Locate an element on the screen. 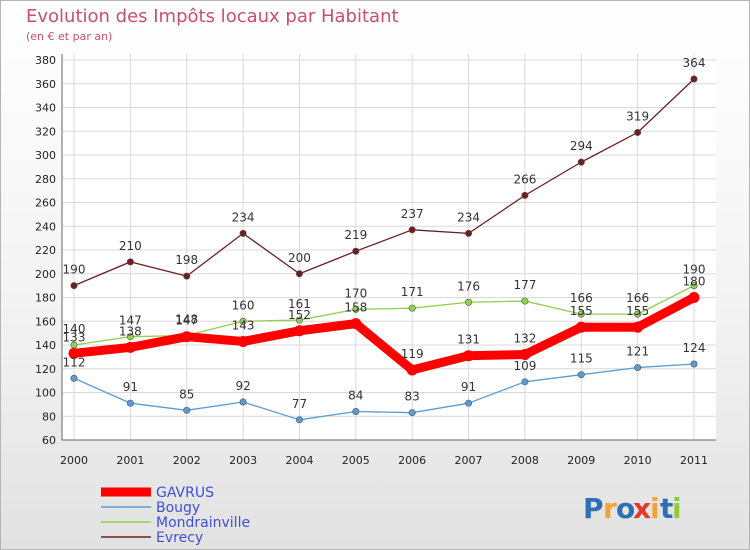  data-label: 148 is located at coordinates (186, 320).